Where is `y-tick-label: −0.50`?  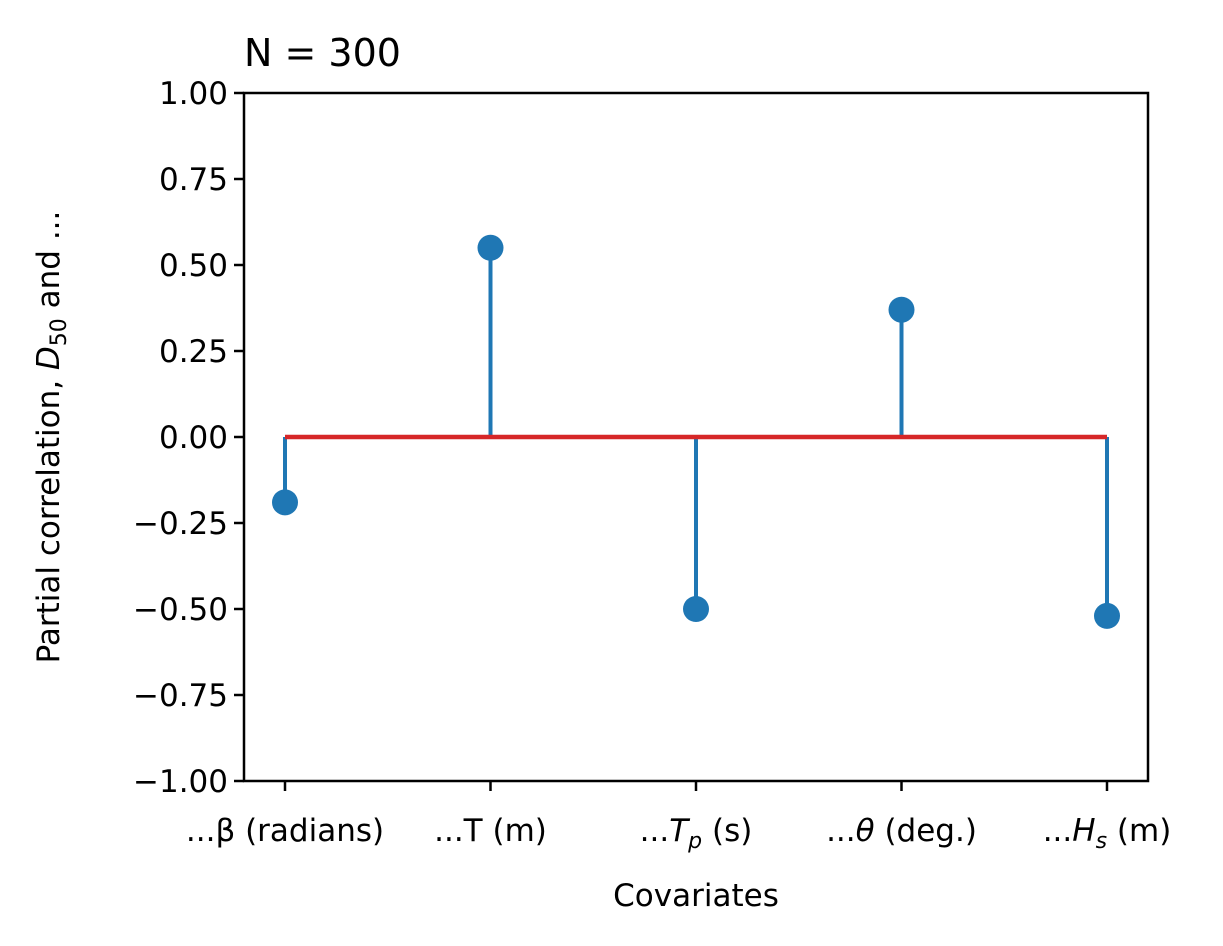 y-tick-label: −0.50 is located at coordinates (180, 610).